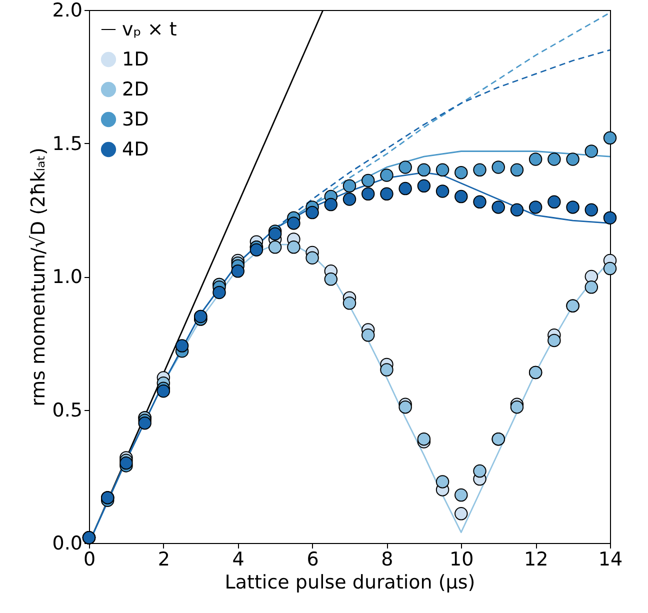 The image size is (648, 613). I want to click on x-tick-label: 0, so click(89, 559).